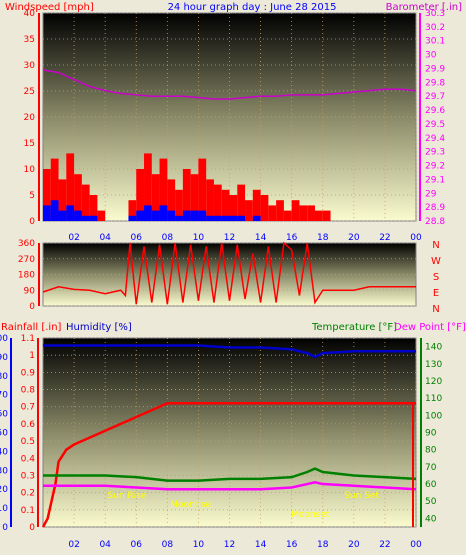 This screenshot has height=555, width=466. I want to click on temperature-tick-label: 60, so click(431, 485).